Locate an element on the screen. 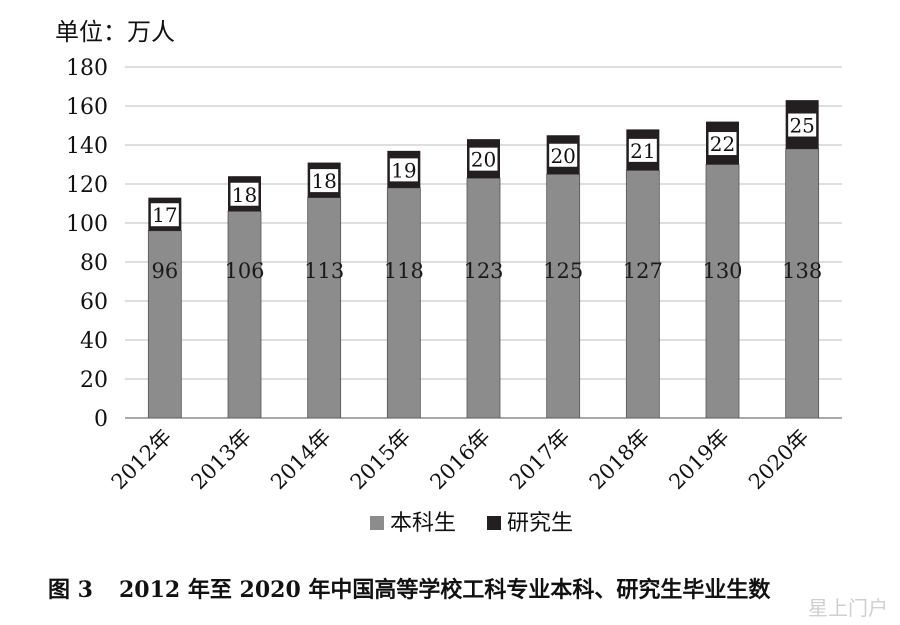 Image resolution: width=900 pixels, height=625 pixels. data-label-graduate: 17 is located at coordinates (164, 215).